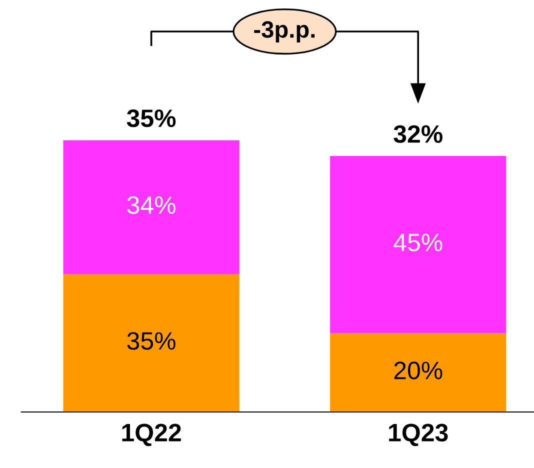  I want to click on x-tick-label: 1Q22, so click(151, 435).